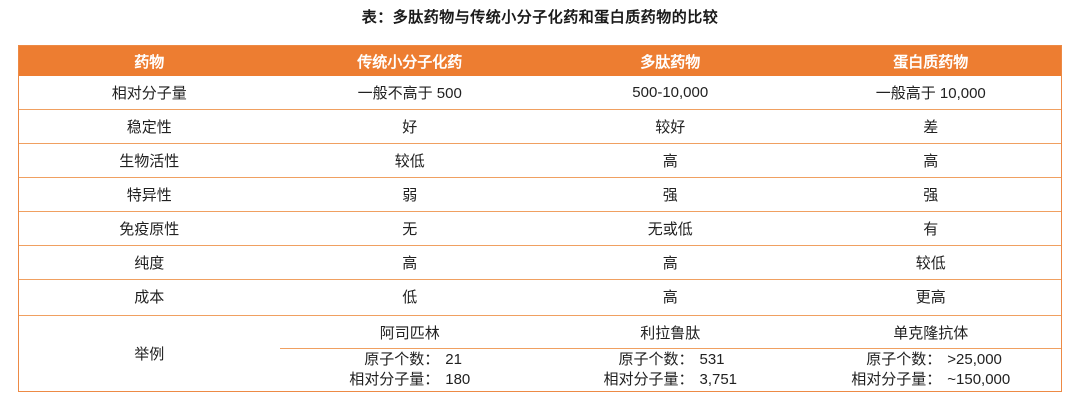 This screenshot has width=1080, height=410. I want to click on atom-count-value: >25,000, so click(974, 359).